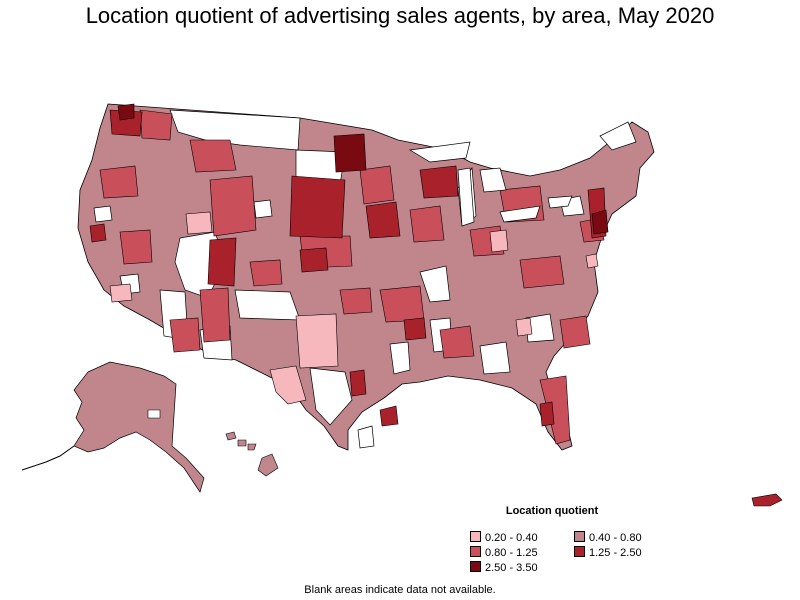 This screenshot has width=800, height=600. I want to click on alaska, so click(139, 427).